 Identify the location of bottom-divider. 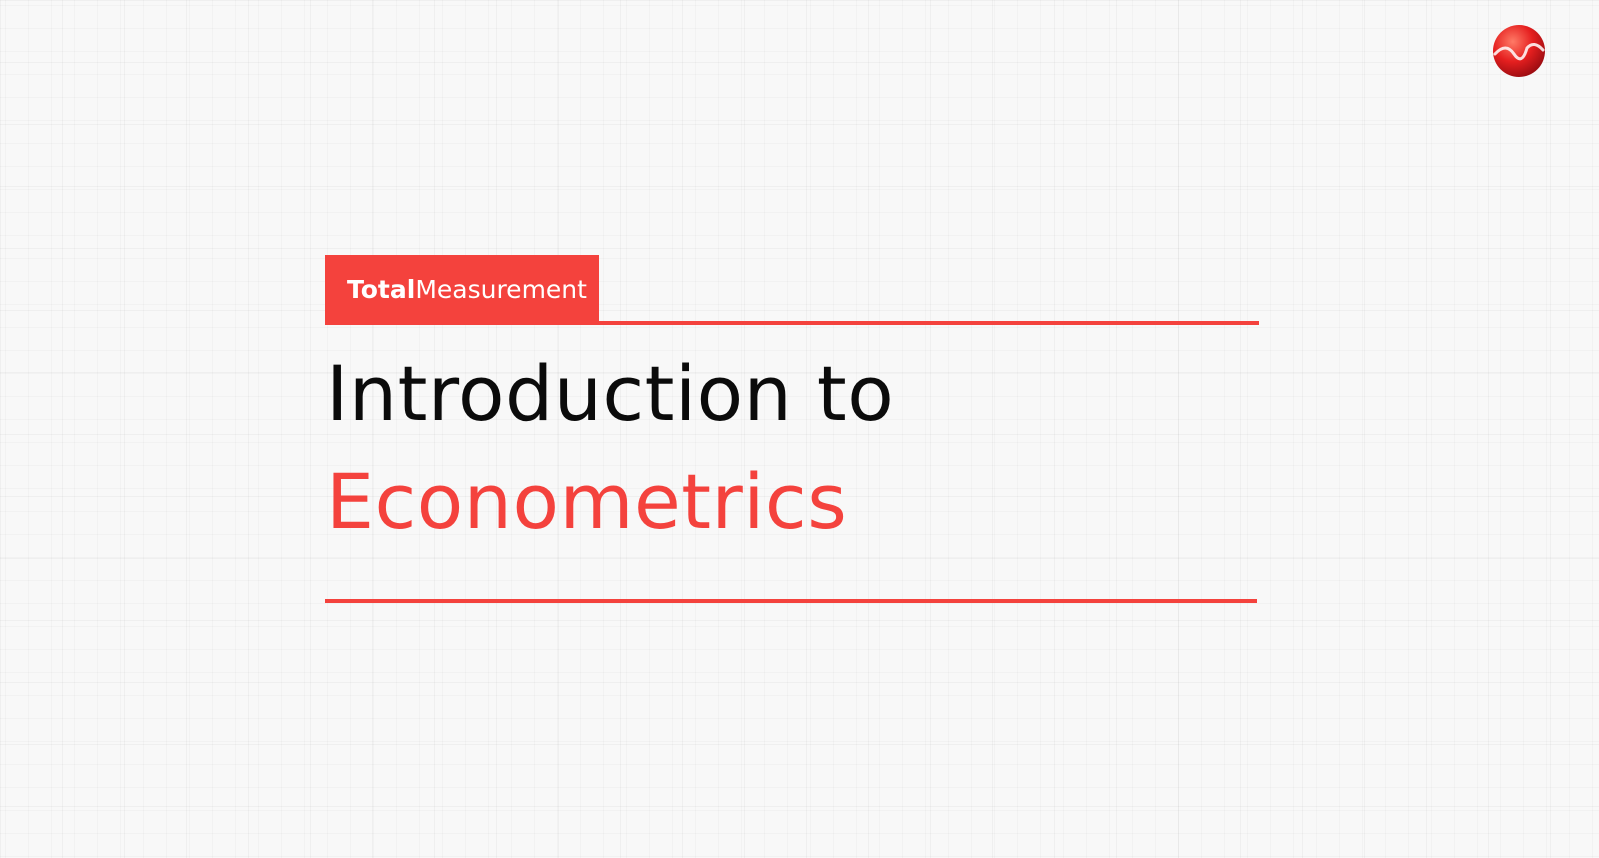
(791, 601).